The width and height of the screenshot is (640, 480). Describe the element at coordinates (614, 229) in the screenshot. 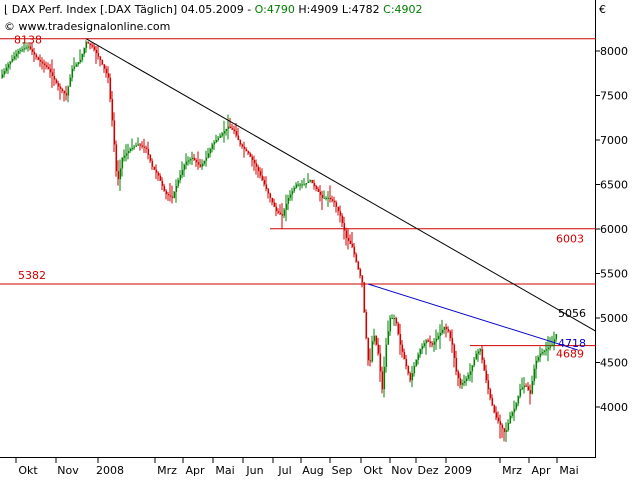

I see `y-tick-label: 6000` at that location.